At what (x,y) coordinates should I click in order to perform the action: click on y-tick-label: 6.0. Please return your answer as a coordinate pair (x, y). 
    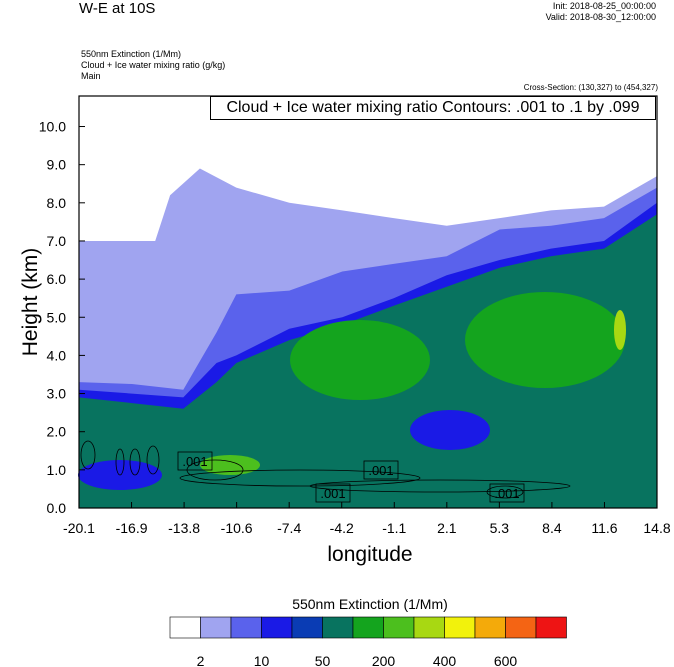
    Looking at the image, I should click on (57, 279).